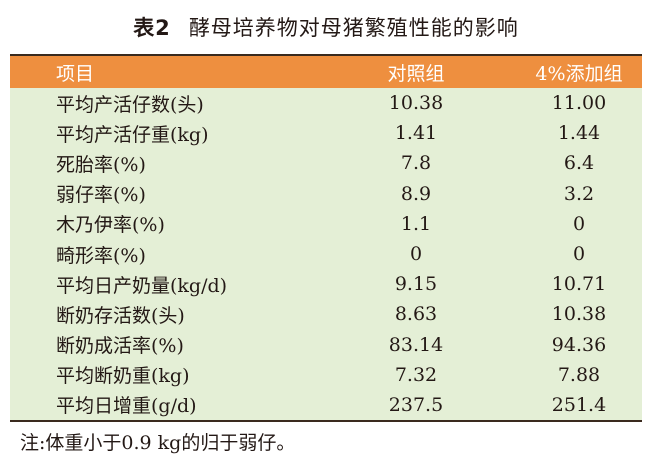  What do you see at coordinates (579, 284) in the screenshot?
I see `cell: 10.71` at bounding box center [579, 284].